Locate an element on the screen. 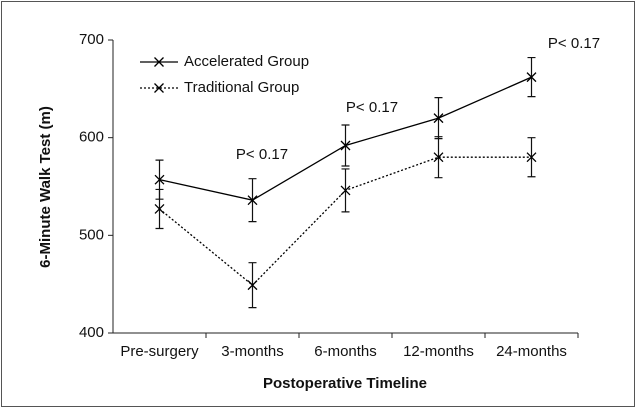 This screenshot has height=408, width=636. y-tick-label: 600 is located at coordinates (91, 137).